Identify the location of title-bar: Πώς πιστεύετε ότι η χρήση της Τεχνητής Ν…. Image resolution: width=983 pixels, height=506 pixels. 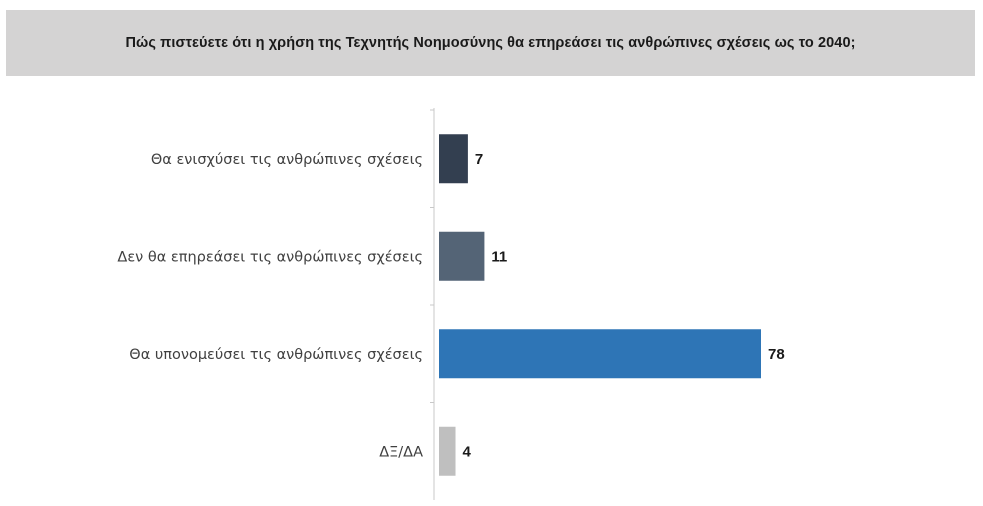
(490, 43).